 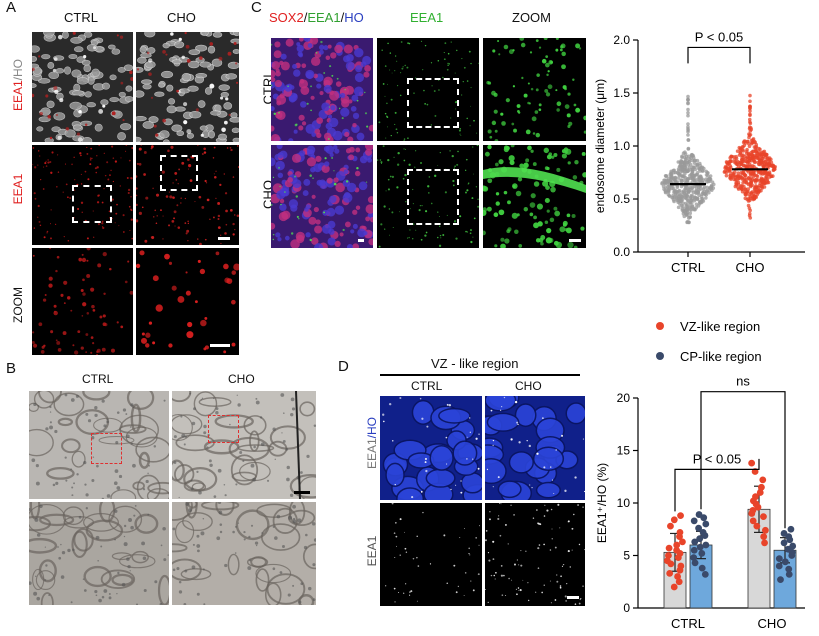 I want to click on panel-a-cho-zoom-image, so click(x=187, y=301).